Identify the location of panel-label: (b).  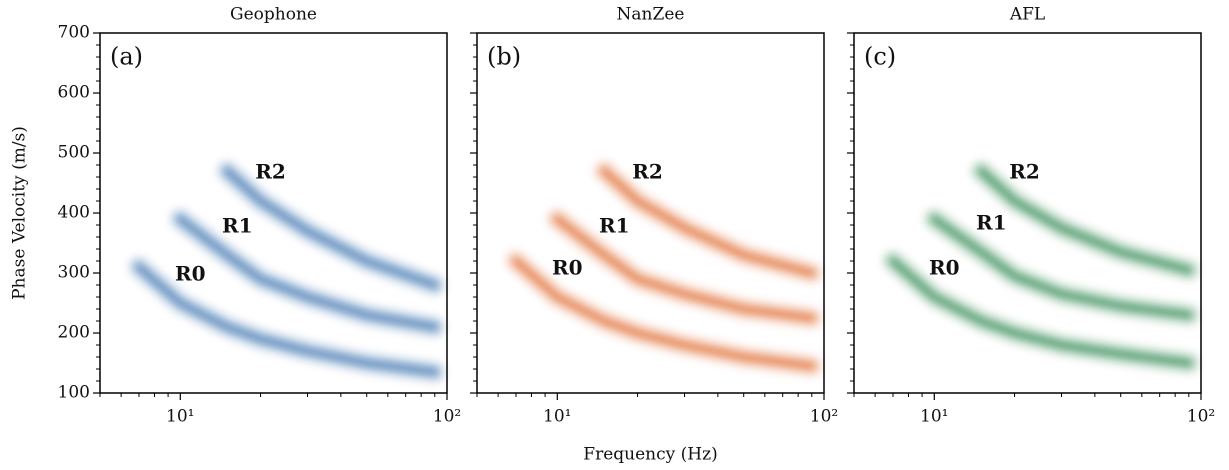
(504, 57).